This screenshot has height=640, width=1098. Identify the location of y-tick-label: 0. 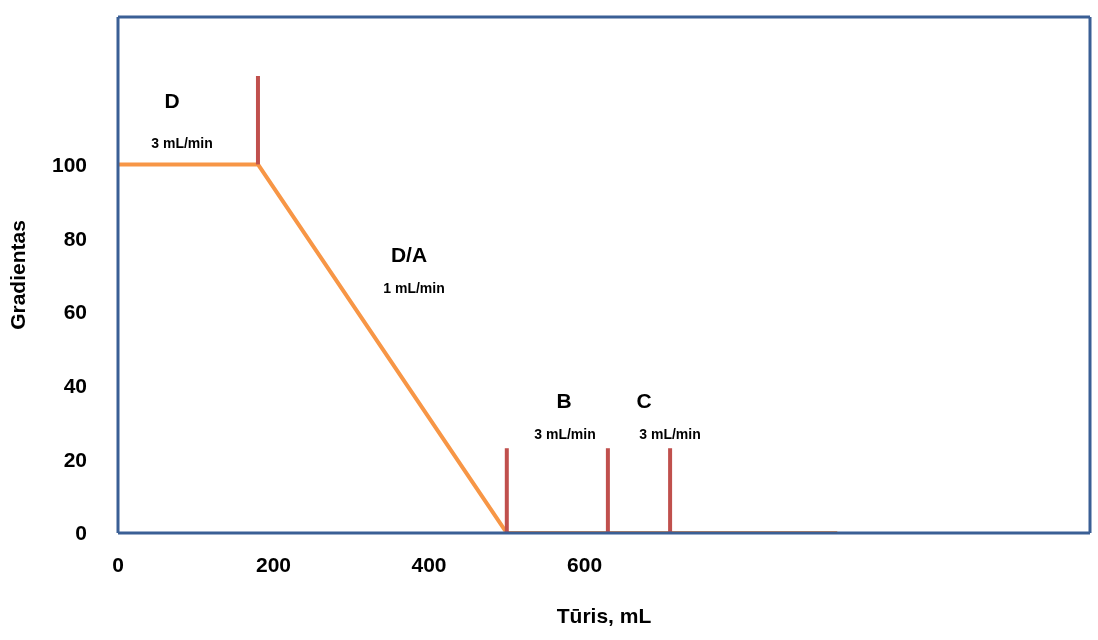
(81, 533).